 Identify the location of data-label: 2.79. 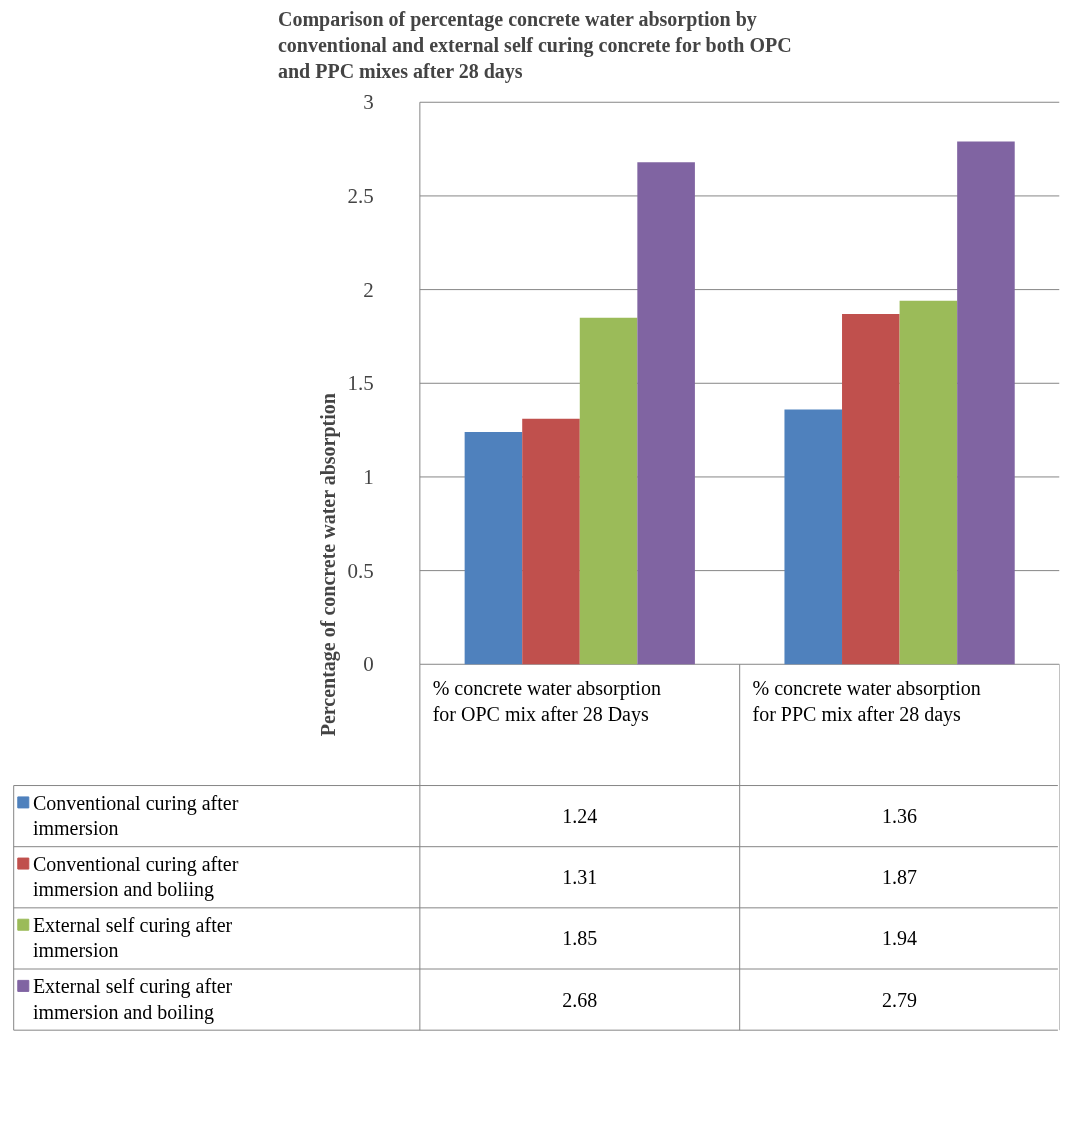
(900, 999).